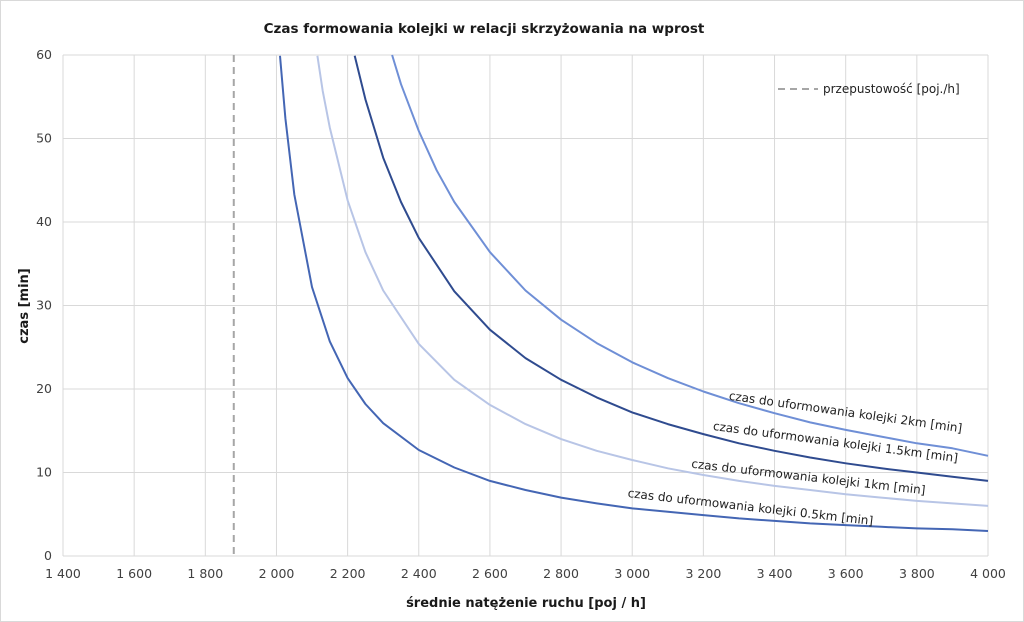 This screenshot has height=622, width=1024. I want to click on x-tick-label: 1 400, so click(63, 573).